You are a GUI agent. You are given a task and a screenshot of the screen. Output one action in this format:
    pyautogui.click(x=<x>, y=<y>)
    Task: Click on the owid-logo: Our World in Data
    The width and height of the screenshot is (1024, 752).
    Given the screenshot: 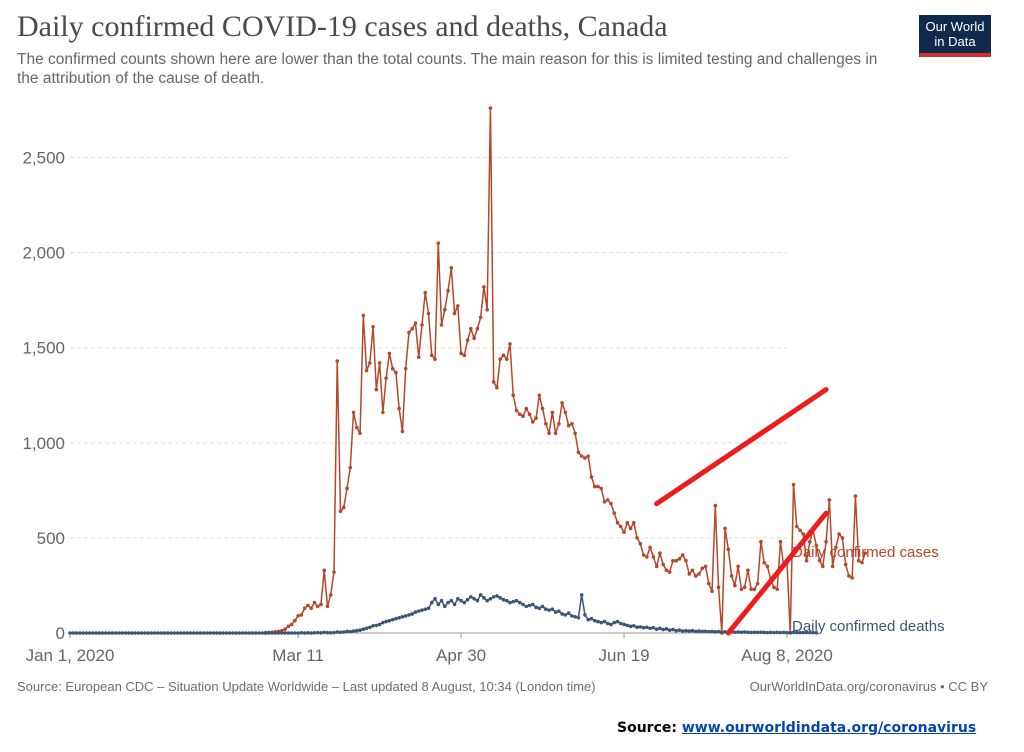 What is the action you would take?
    pyautogui.click(x=955, y=36)
    